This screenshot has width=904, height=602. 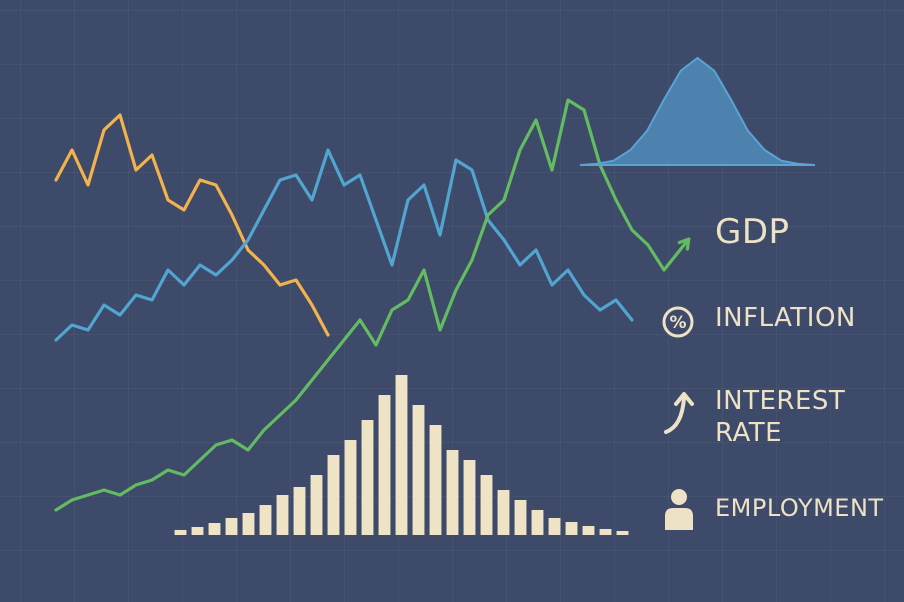 I want to click on icon-circle, so click(x=678, y=322).